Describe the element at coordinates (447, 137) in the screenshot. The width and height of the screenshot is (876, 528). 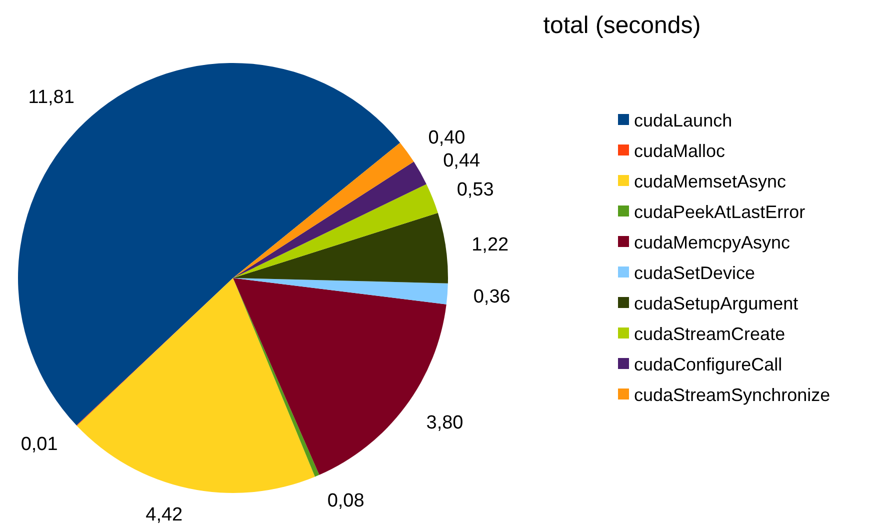
I see `data-label: 0,40` at that location.